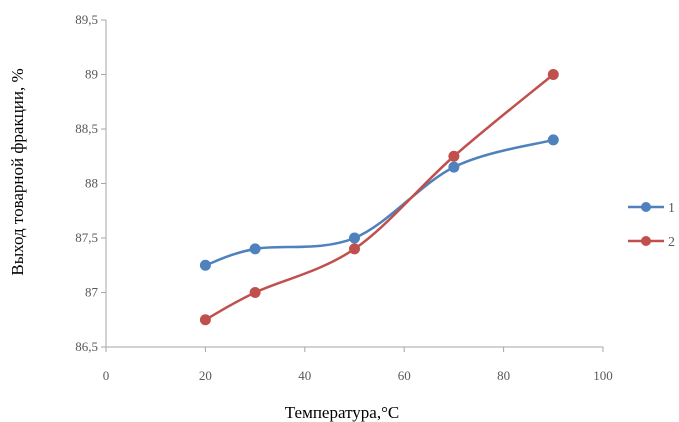 The image size is (679, 422). Describe the element at coordinates (205, 375) in the screenshot. I see `x-tick-label: 20` at that location.